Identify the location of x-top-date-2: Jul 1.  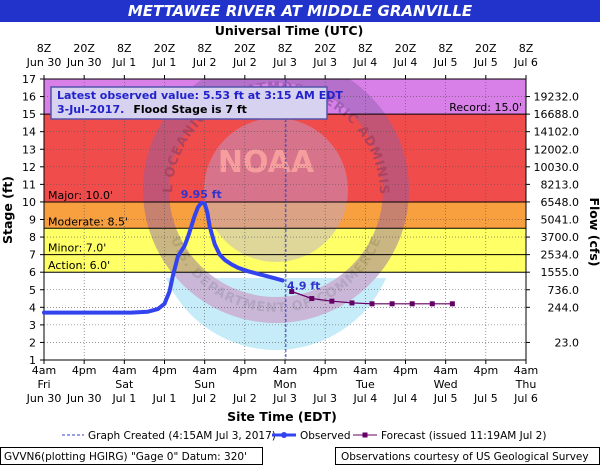
(123, 62).